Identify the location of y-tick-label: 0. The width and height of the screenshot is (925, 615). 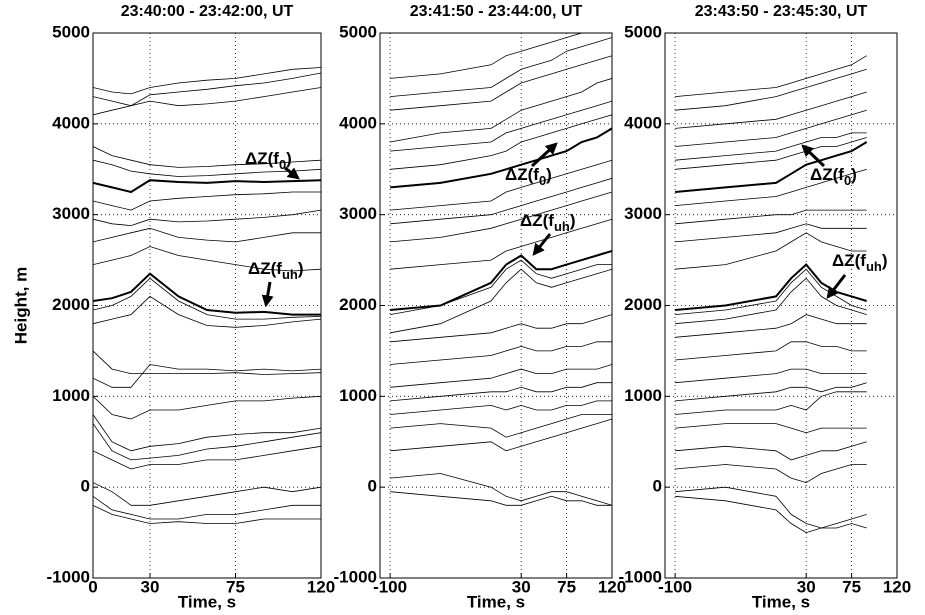
(85, 486).